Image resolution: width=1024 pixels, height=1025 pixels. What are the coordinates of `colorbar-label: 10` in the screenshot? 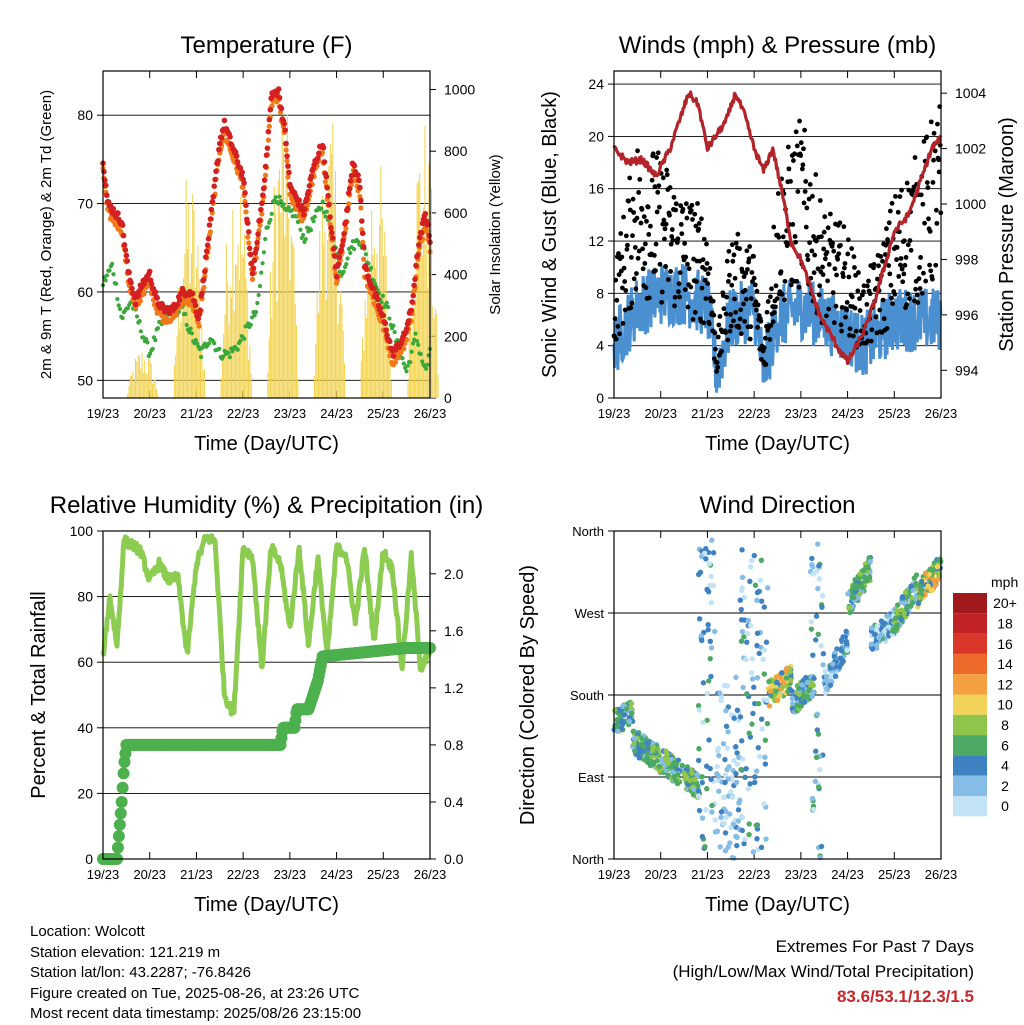 It's located at (1005, 705).